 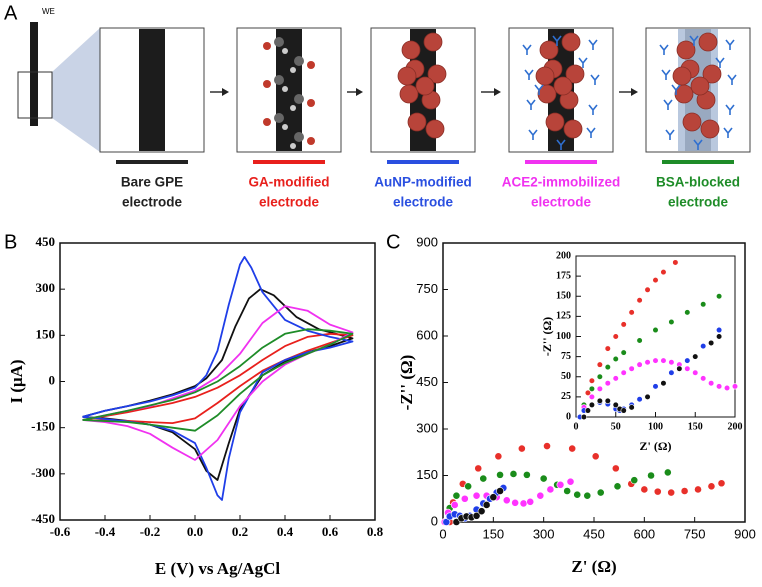 I want to click on step-arrow-head, so click(x=497, y=92).